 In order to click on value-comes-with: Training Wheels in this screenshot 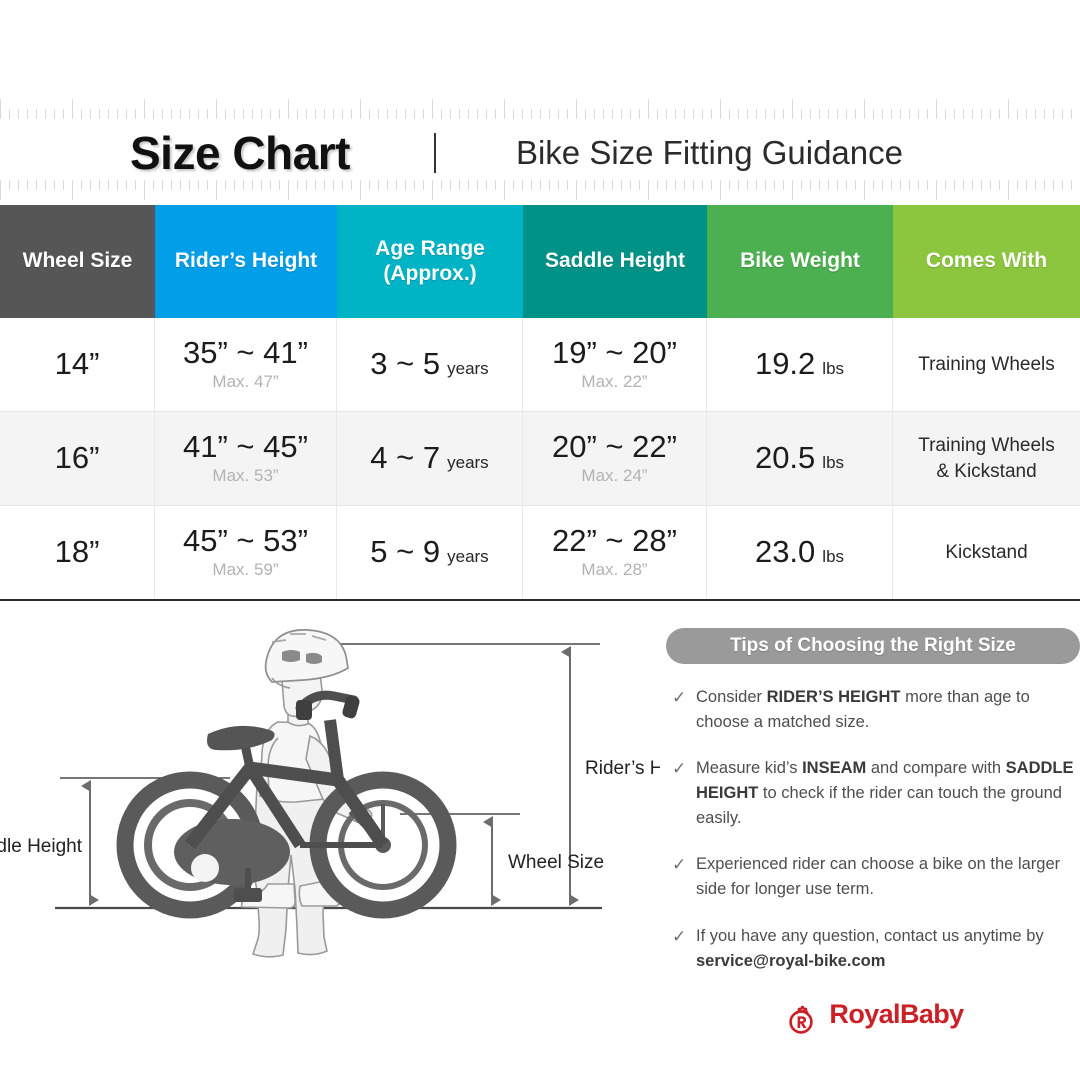, I will do `click(986, 364)`.